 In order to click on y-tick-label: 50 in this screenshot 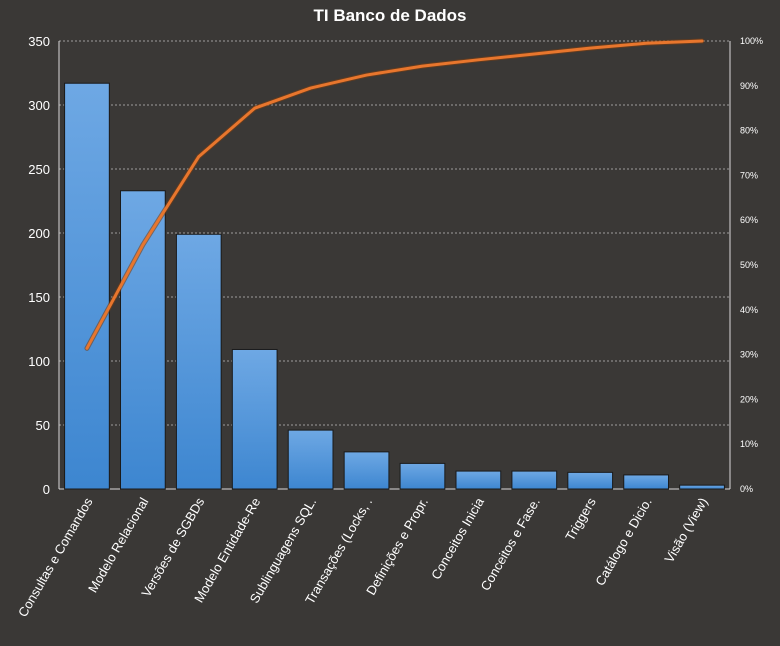, I will do `click(43, 425)`.